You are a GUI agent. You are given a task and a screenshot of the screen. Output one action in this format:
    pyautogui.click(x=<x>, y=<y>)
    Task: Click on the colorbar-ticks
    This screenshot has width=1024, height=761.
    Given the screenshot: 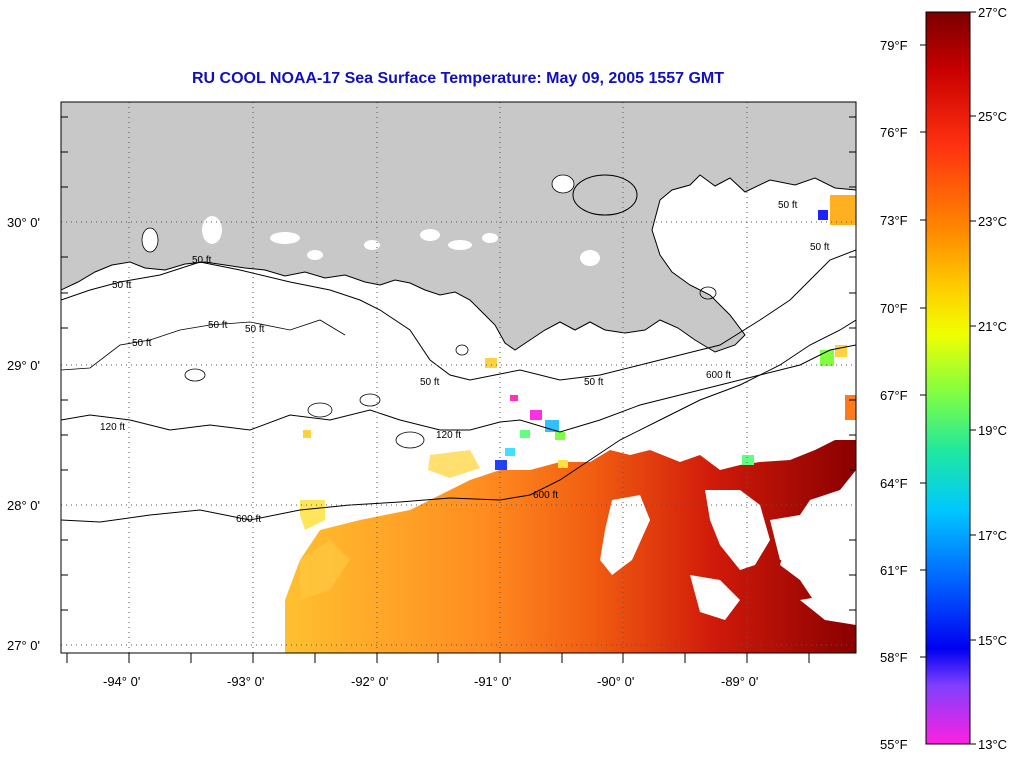 What is the action you would take?
    pyautogui.click(x=948, y=378)
    